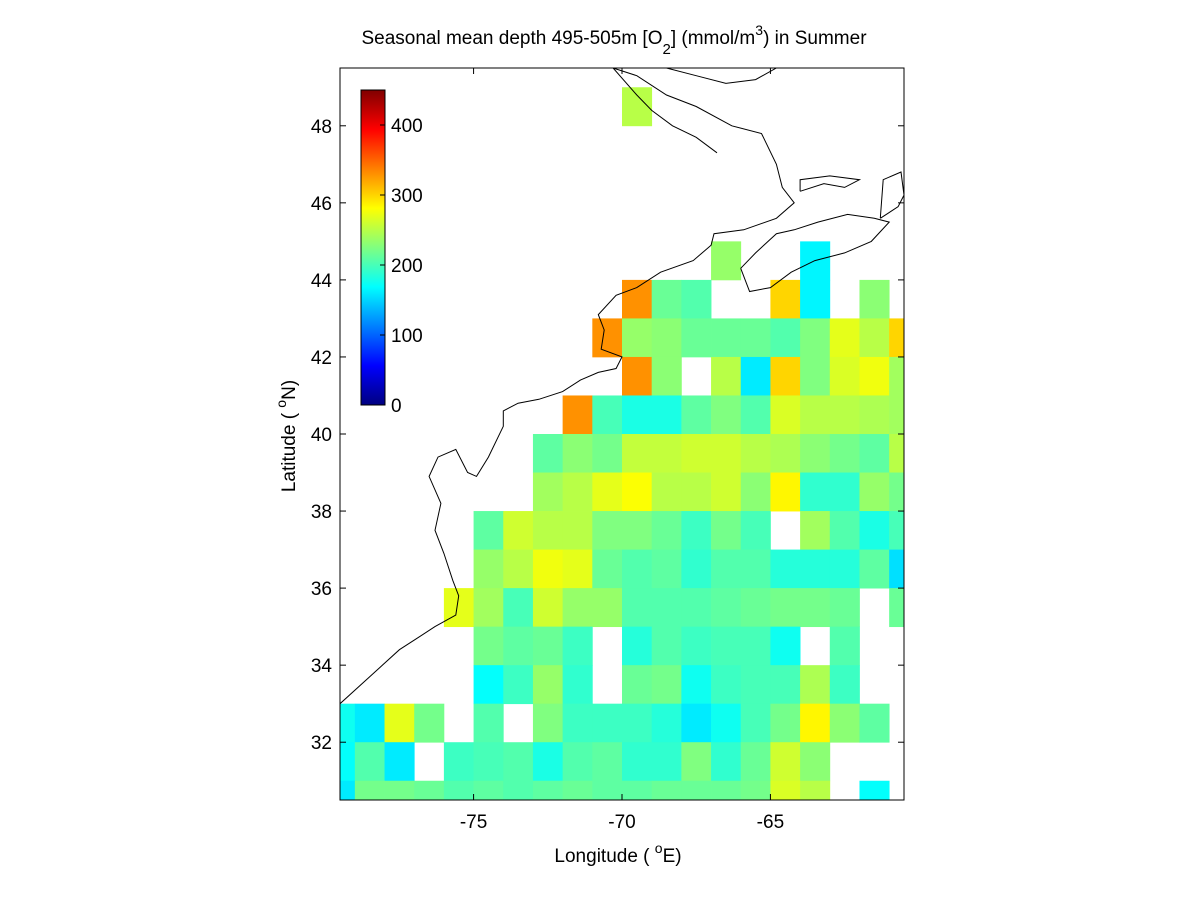 The width and height of the screenshot is (1200, 900). I want to click on y-axis-label-text: Latitude (, so click(289, 450).